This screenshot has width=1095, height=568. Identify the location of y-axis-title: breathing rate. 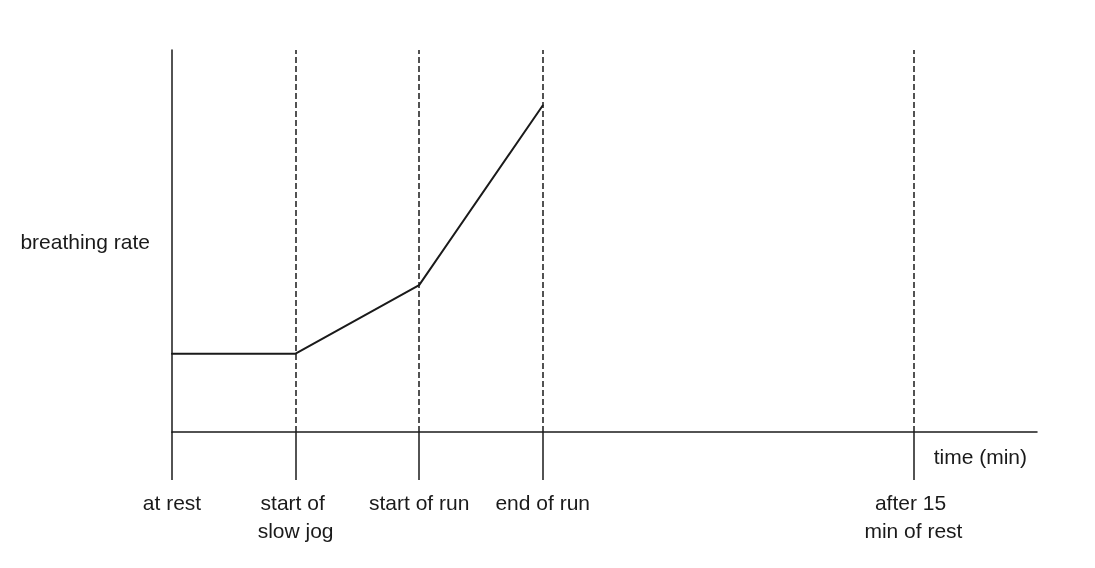
(85, 241).